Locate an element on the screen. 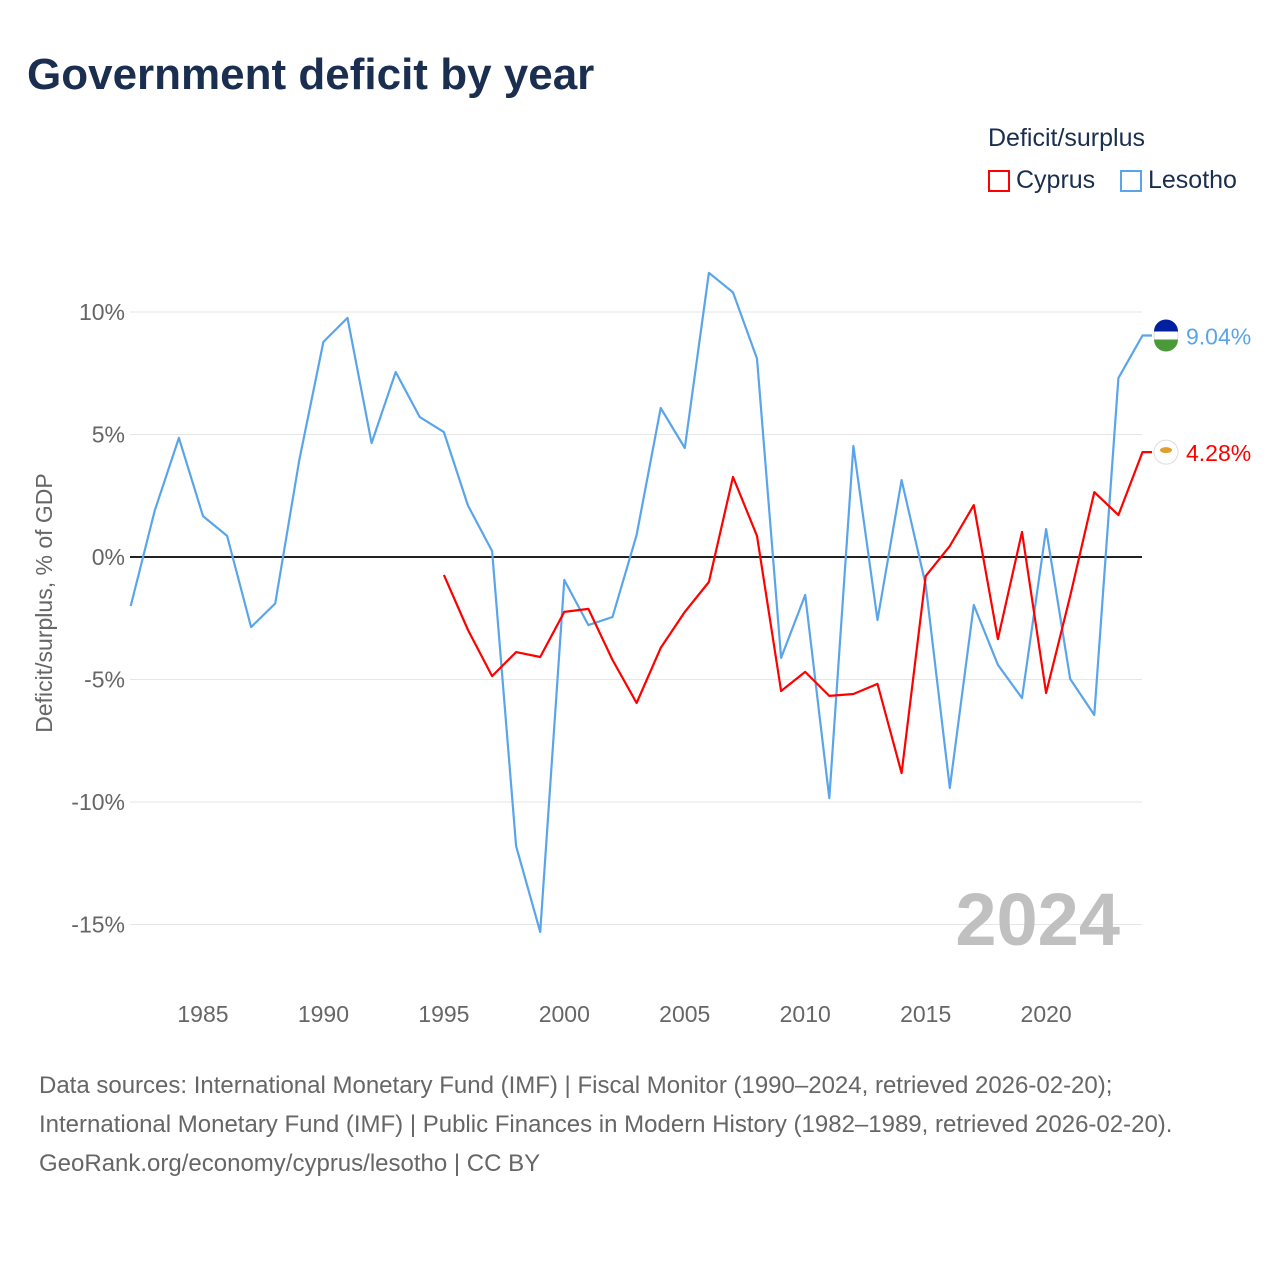  x-tick-label: 1985 is located at coordinates (202, 1014).